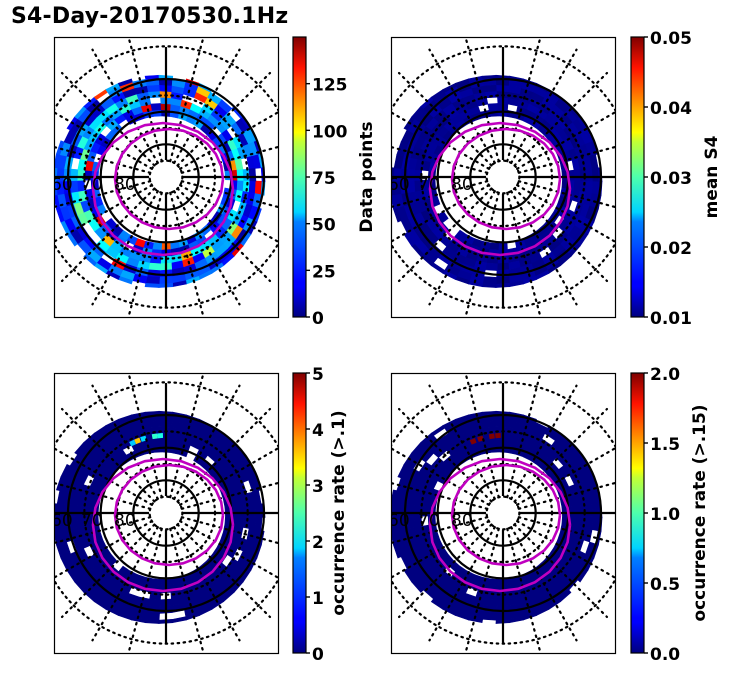  I want to click on colorbar-tick-label: 0, so click(318, 655).